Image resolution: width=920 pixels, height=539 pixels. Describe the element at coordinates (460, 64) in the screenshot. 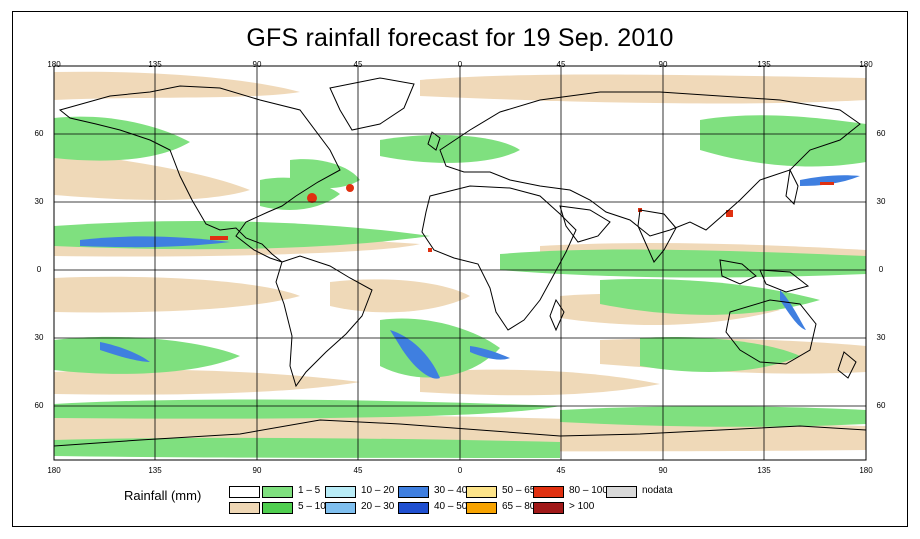

I see `lon-tick-top: 0` at that location.